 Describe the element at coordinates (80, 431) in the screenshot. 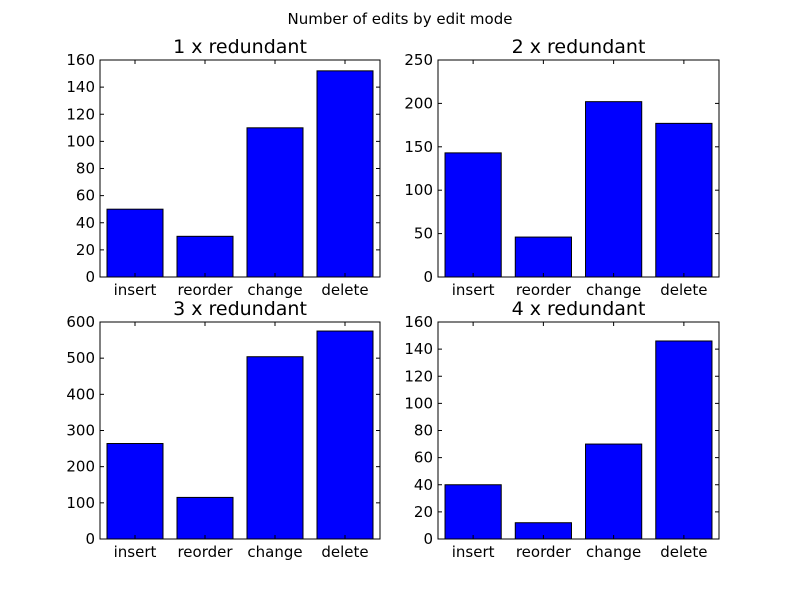

I see `y-tick-label: 300` at that location.